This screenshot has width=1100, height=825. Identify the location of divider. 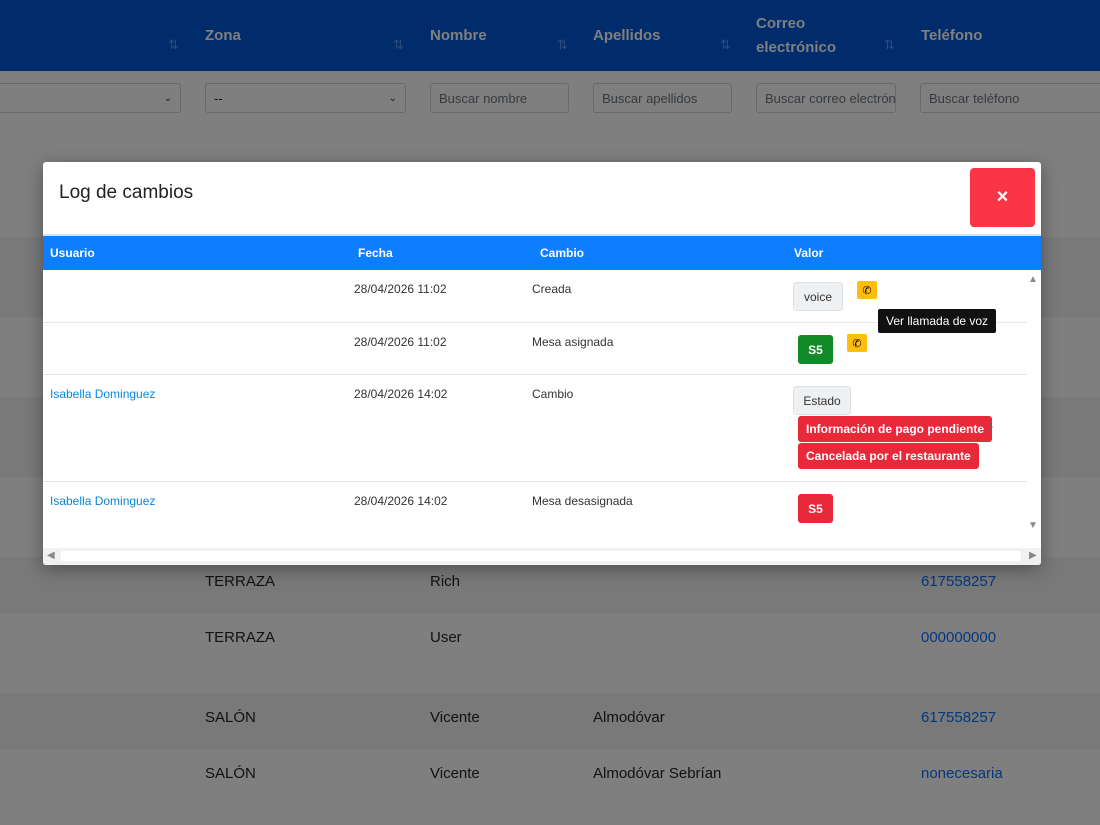
(542, 235).